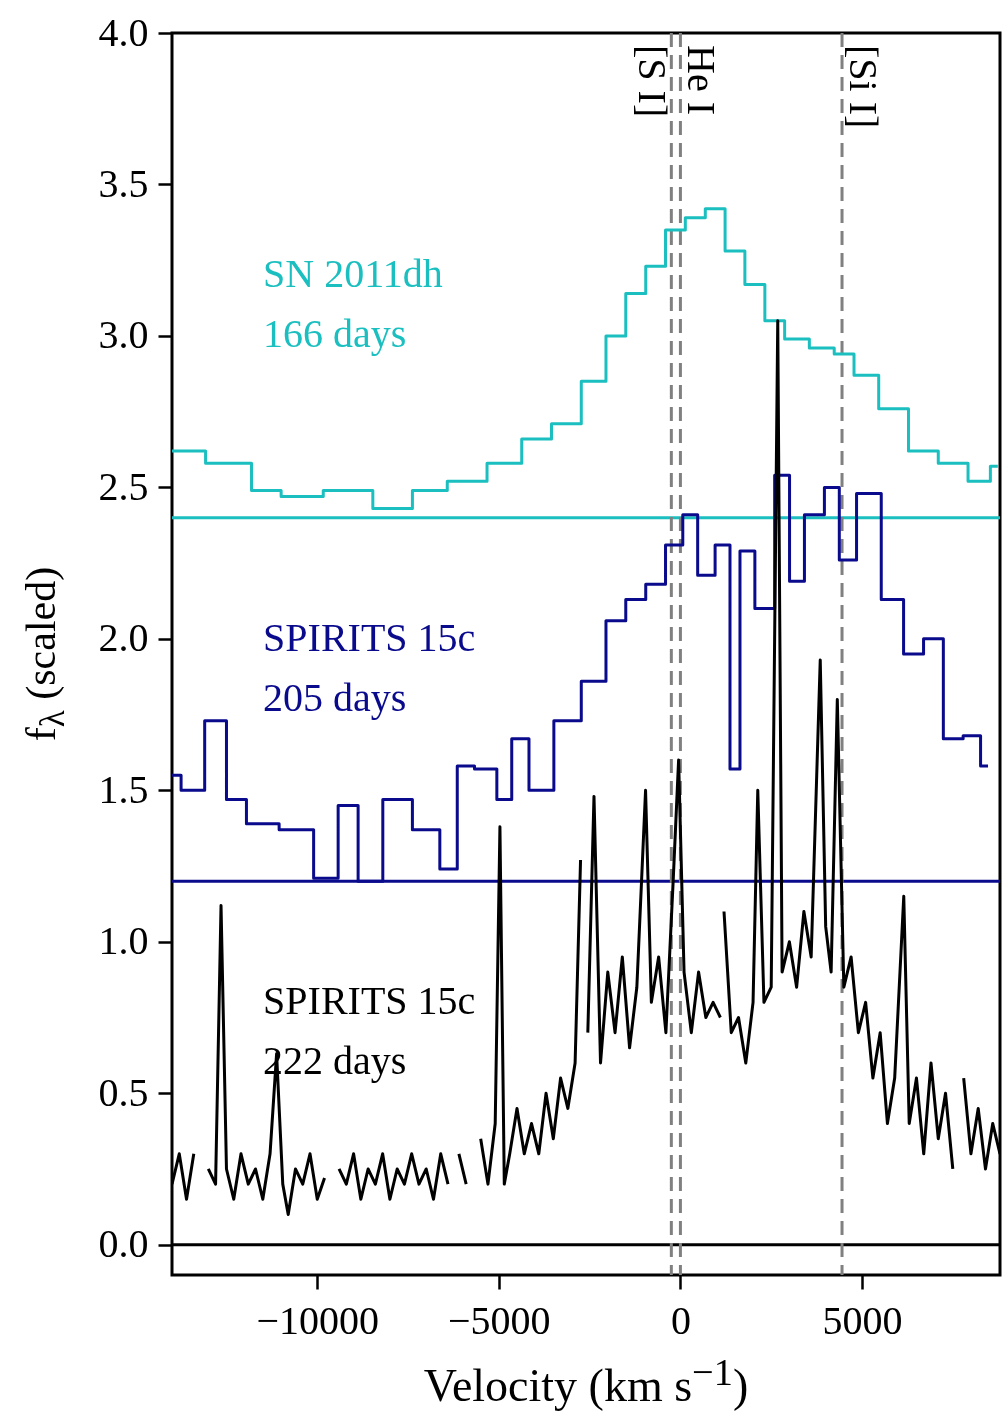 Image resolution: width=1008 pixels, height=1414 pixels. What do you see at coordinates (499, 1320) in the screenshot?
I see `x-tick-label: −5000` at bounding box center [499, 1320].